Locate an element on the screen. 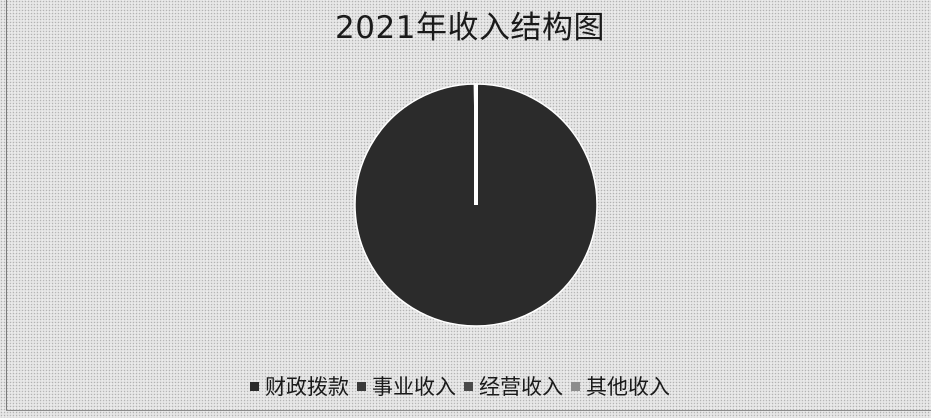 The height and width of the screenshot is (418, 931). chart-legend: 财政拨款 事业收入 经营收入 其他收入 is located at coordinates (464, 386).